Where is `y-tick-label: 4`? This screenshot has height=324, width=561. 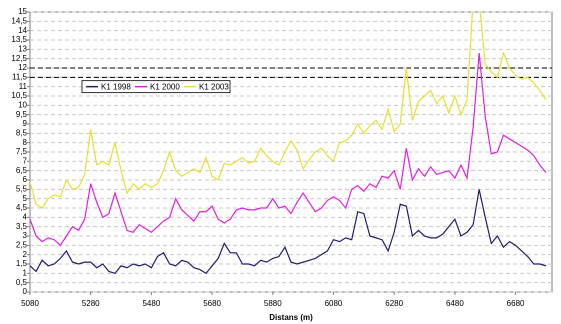 y-tick-label: 4 is located at coordinates (25, 216).